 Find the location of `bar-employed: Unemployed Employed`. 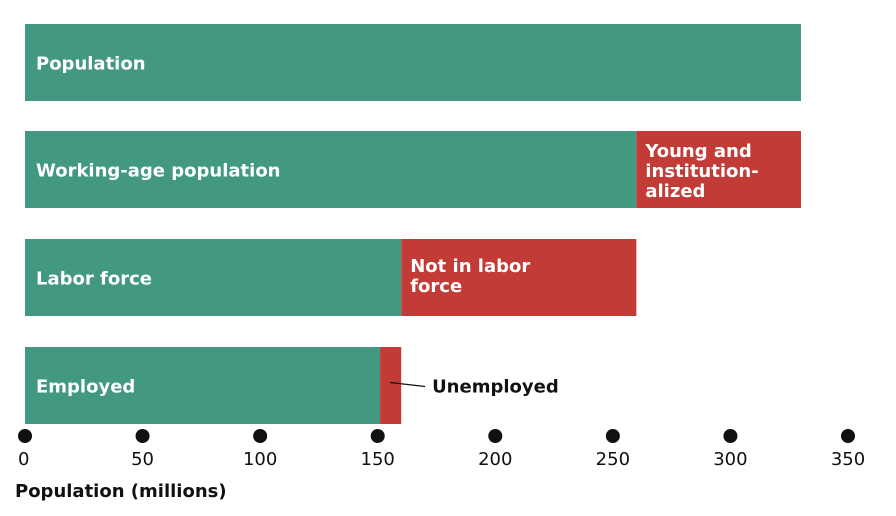

bar-employed: Unemployed Employed is located at coordinates (292, 385).